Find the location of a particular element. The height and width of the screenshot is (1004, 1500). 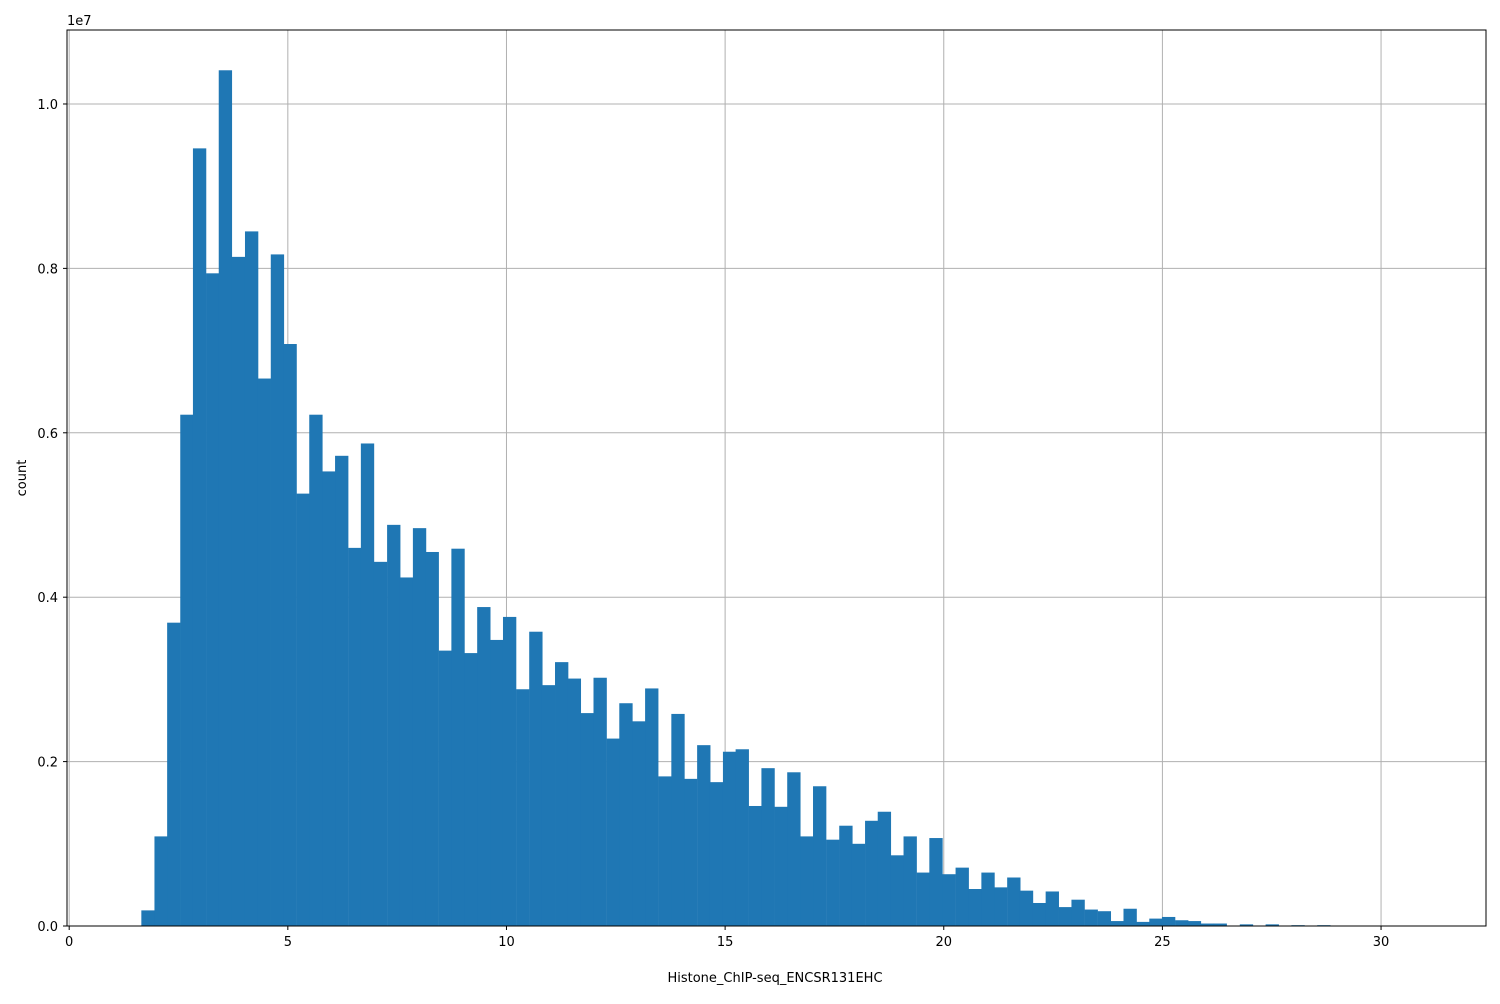

x-tick-label: 20 is located at coordinates (943, 942).